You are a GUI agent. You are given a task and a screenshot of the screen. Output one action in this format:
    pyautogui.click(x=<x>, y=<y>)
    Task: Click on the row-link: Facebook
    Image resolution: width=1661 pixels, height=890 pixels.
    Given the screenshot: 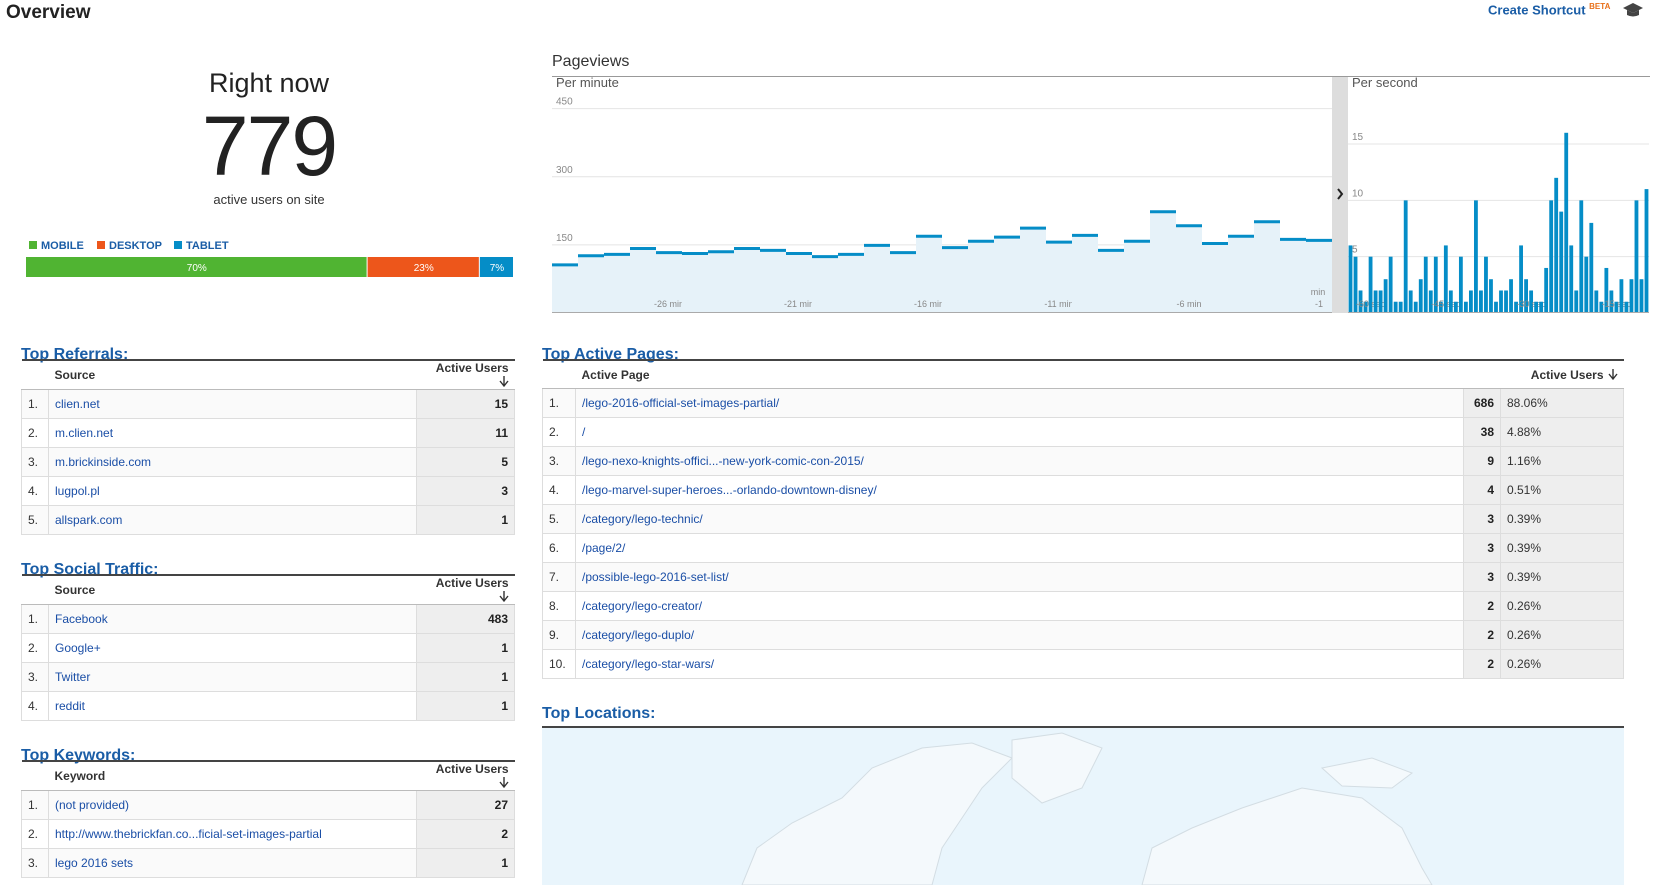 What is the action you would take?
    pyautogui.click(x=232, y=619)
    